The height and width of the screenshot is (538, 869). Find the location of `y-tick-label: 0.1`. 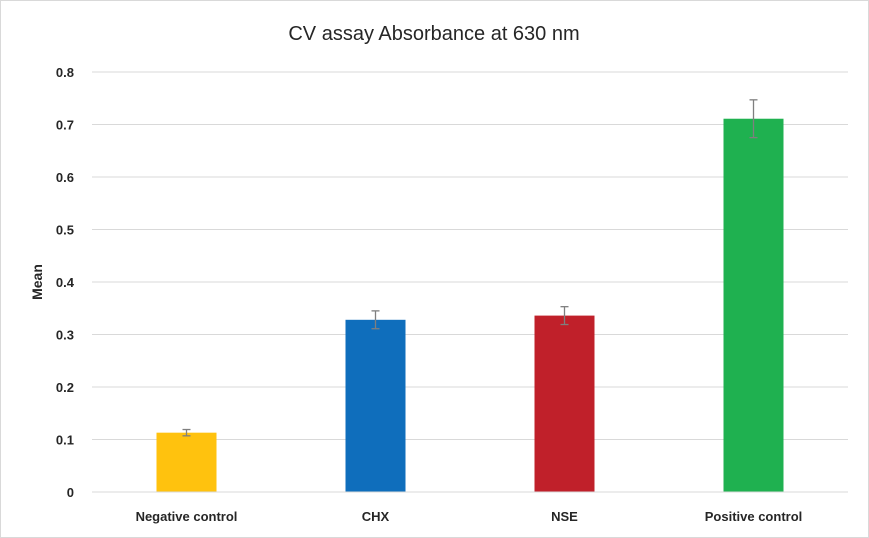

y-tick-label: 0.1 is located at coordinates (65, 440).